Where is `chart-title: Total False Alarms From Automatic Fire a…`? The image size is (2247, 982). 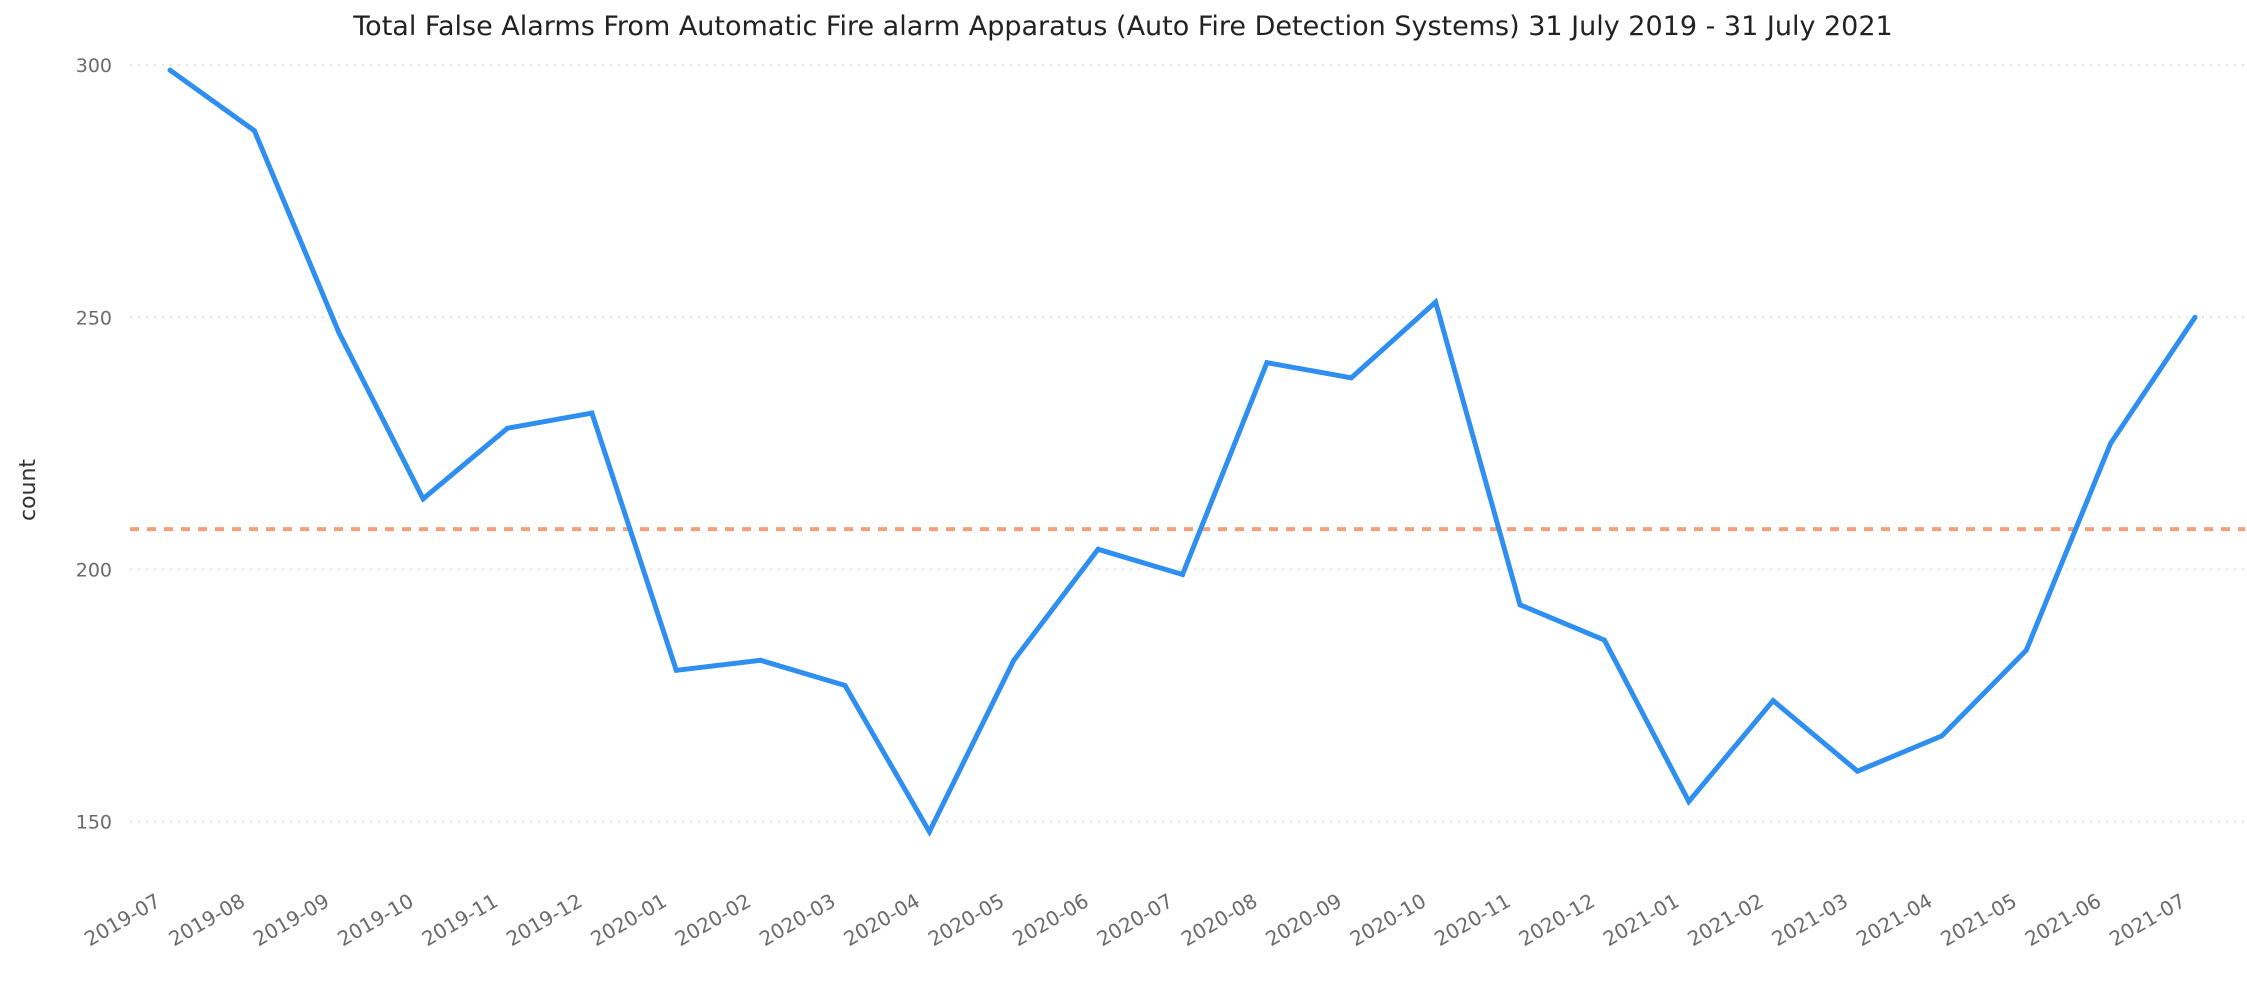 chart-title: Total False Alarms From Automatic Fire a… is located at coordinates (1122, 26).